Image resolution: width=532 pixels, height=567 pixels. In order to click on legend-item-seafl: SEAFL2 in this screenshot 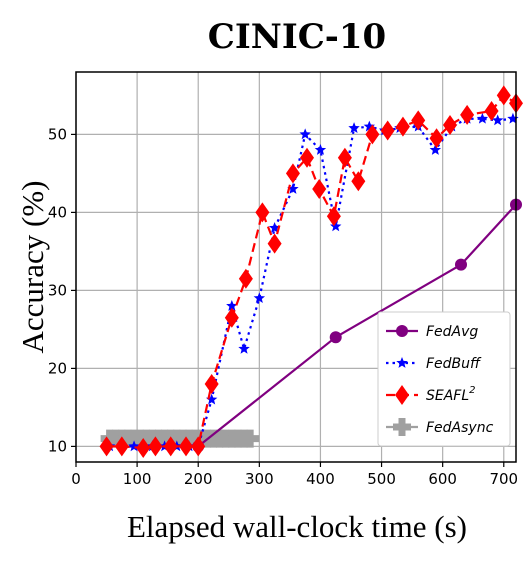, I will do `click(431, 395)`.